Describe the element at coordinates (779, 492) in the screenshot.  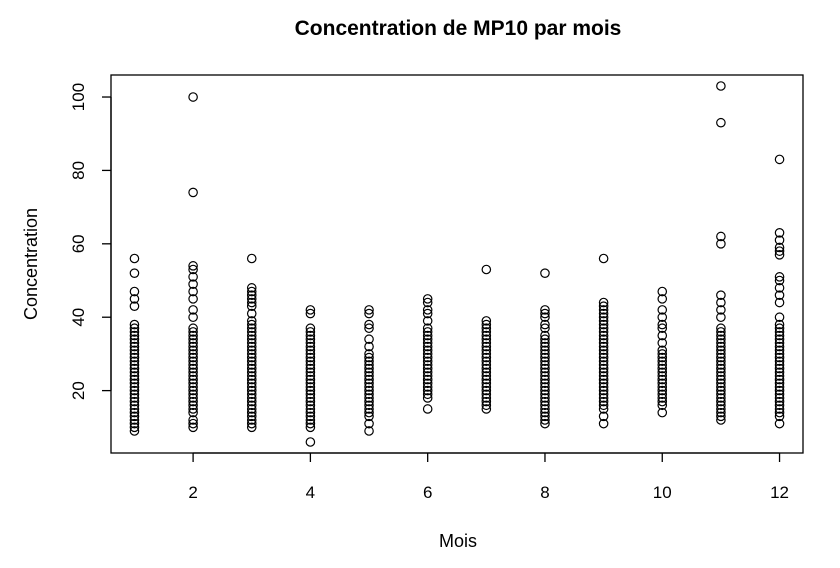
I see `x-tick-label: 12` at that location.